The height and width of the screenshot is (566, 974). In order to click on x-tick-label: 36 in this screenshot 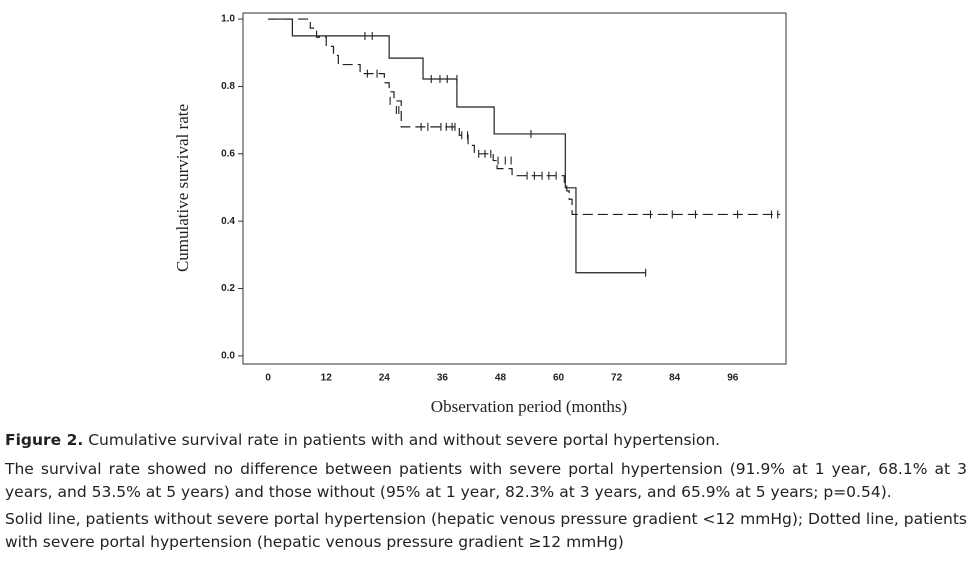, I will do `click(443, 378)`.